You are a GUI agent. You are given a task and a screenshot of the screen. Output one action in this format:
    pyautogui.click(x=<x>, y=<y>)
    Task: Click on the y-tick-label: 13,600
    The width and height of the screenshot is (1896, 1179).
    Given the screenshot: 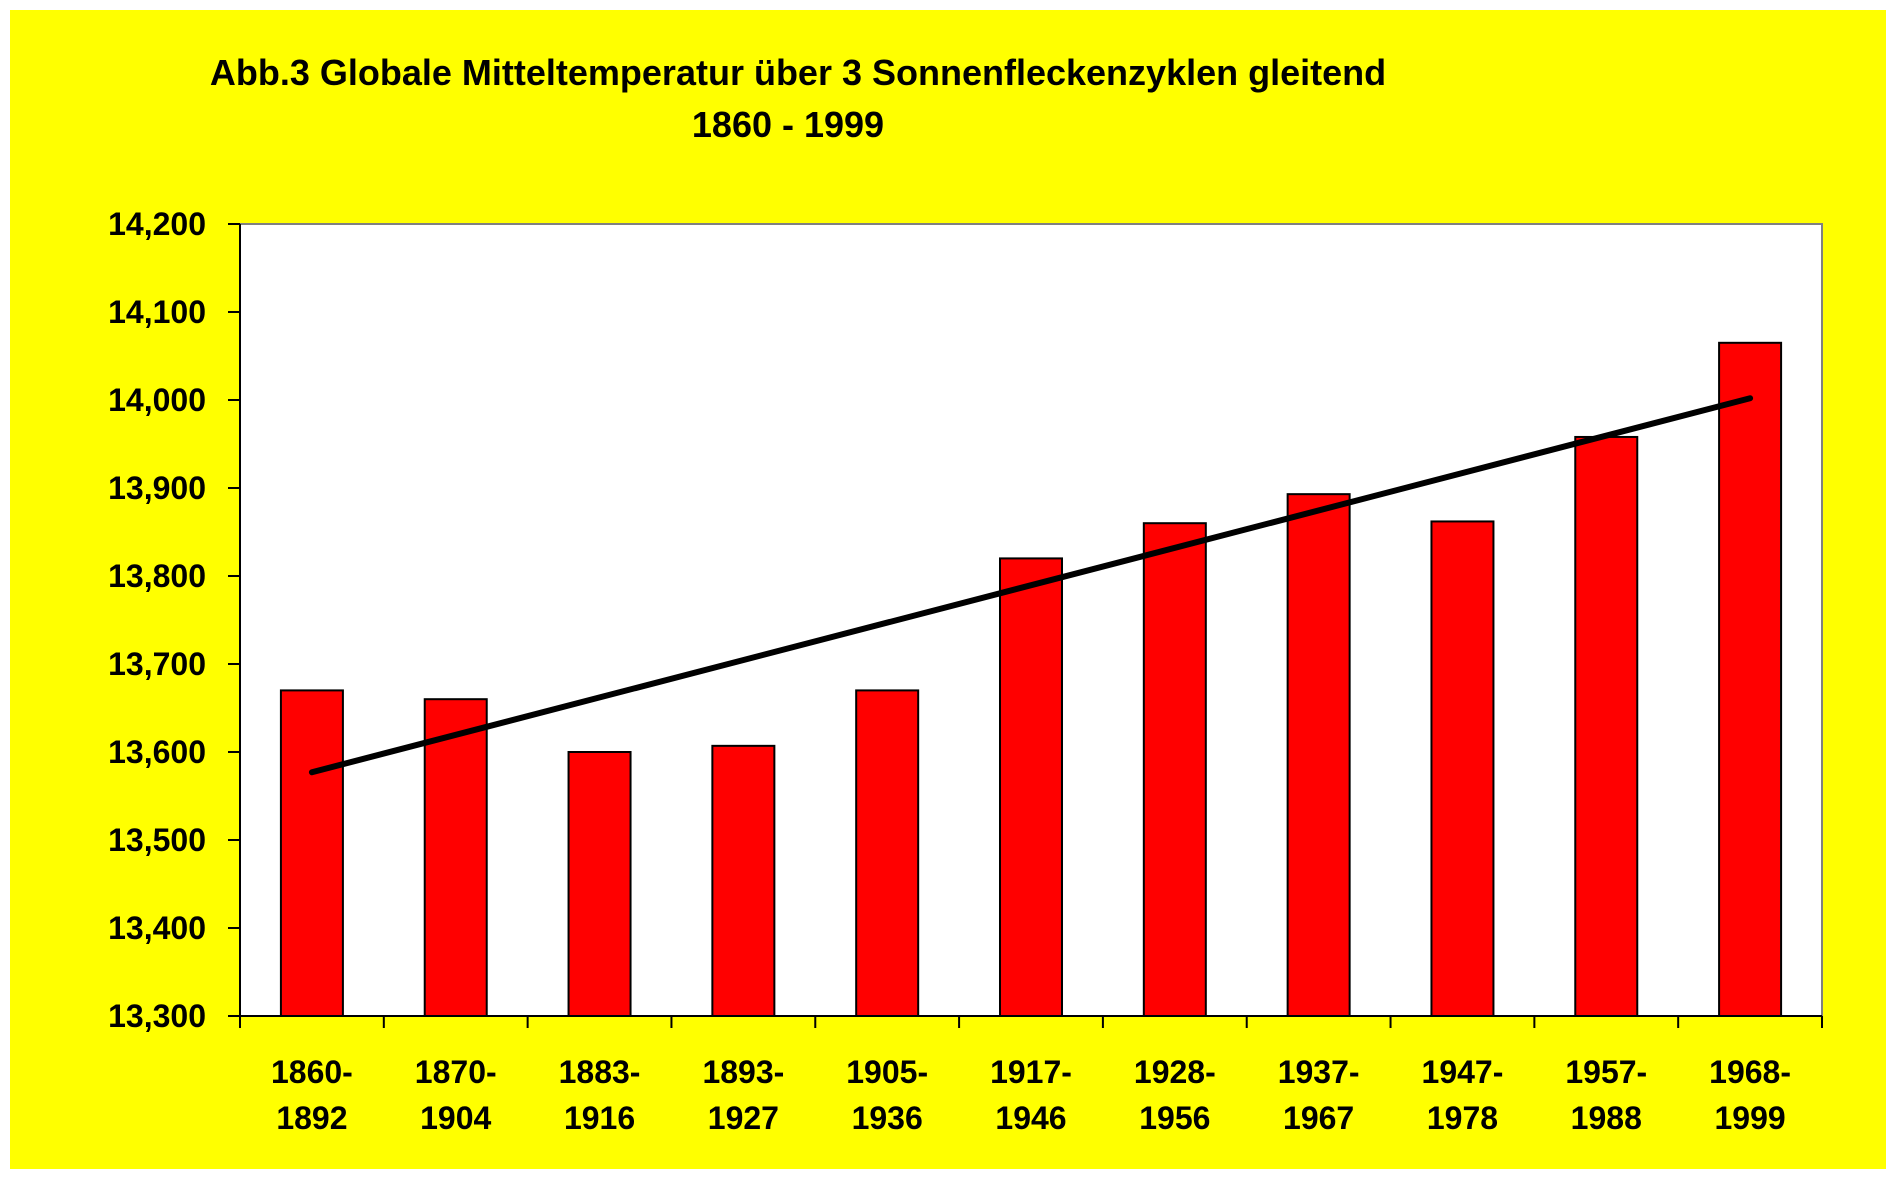 What is the action you would take?
    pyautogui.click(x=157, y=752)
    